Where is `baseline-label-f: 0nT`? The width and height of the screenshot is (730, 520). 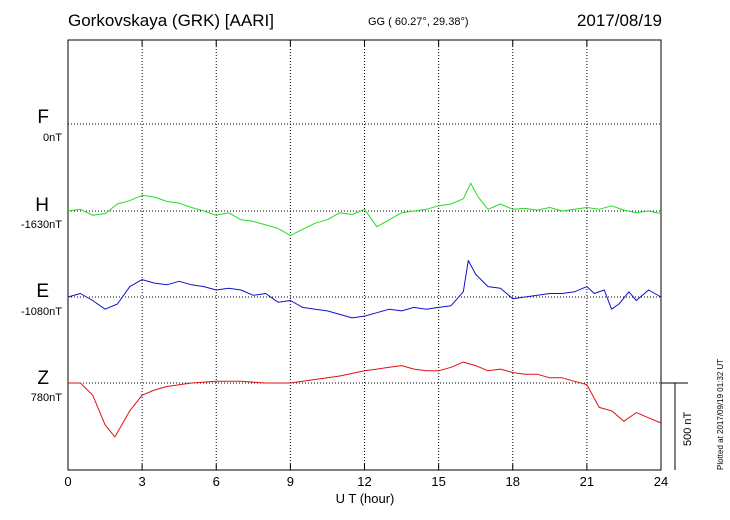
baseline-label-f: 0nT is located at coordinates (52, 138).